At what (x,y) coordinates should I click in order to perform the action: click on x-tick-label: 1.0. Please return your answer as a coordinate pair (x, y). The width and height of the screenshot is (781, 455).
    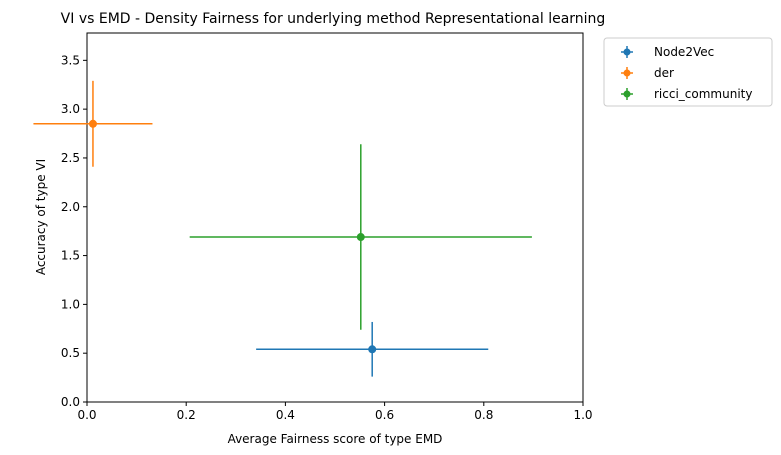
    Looking at the image, I should click on (582, 415).